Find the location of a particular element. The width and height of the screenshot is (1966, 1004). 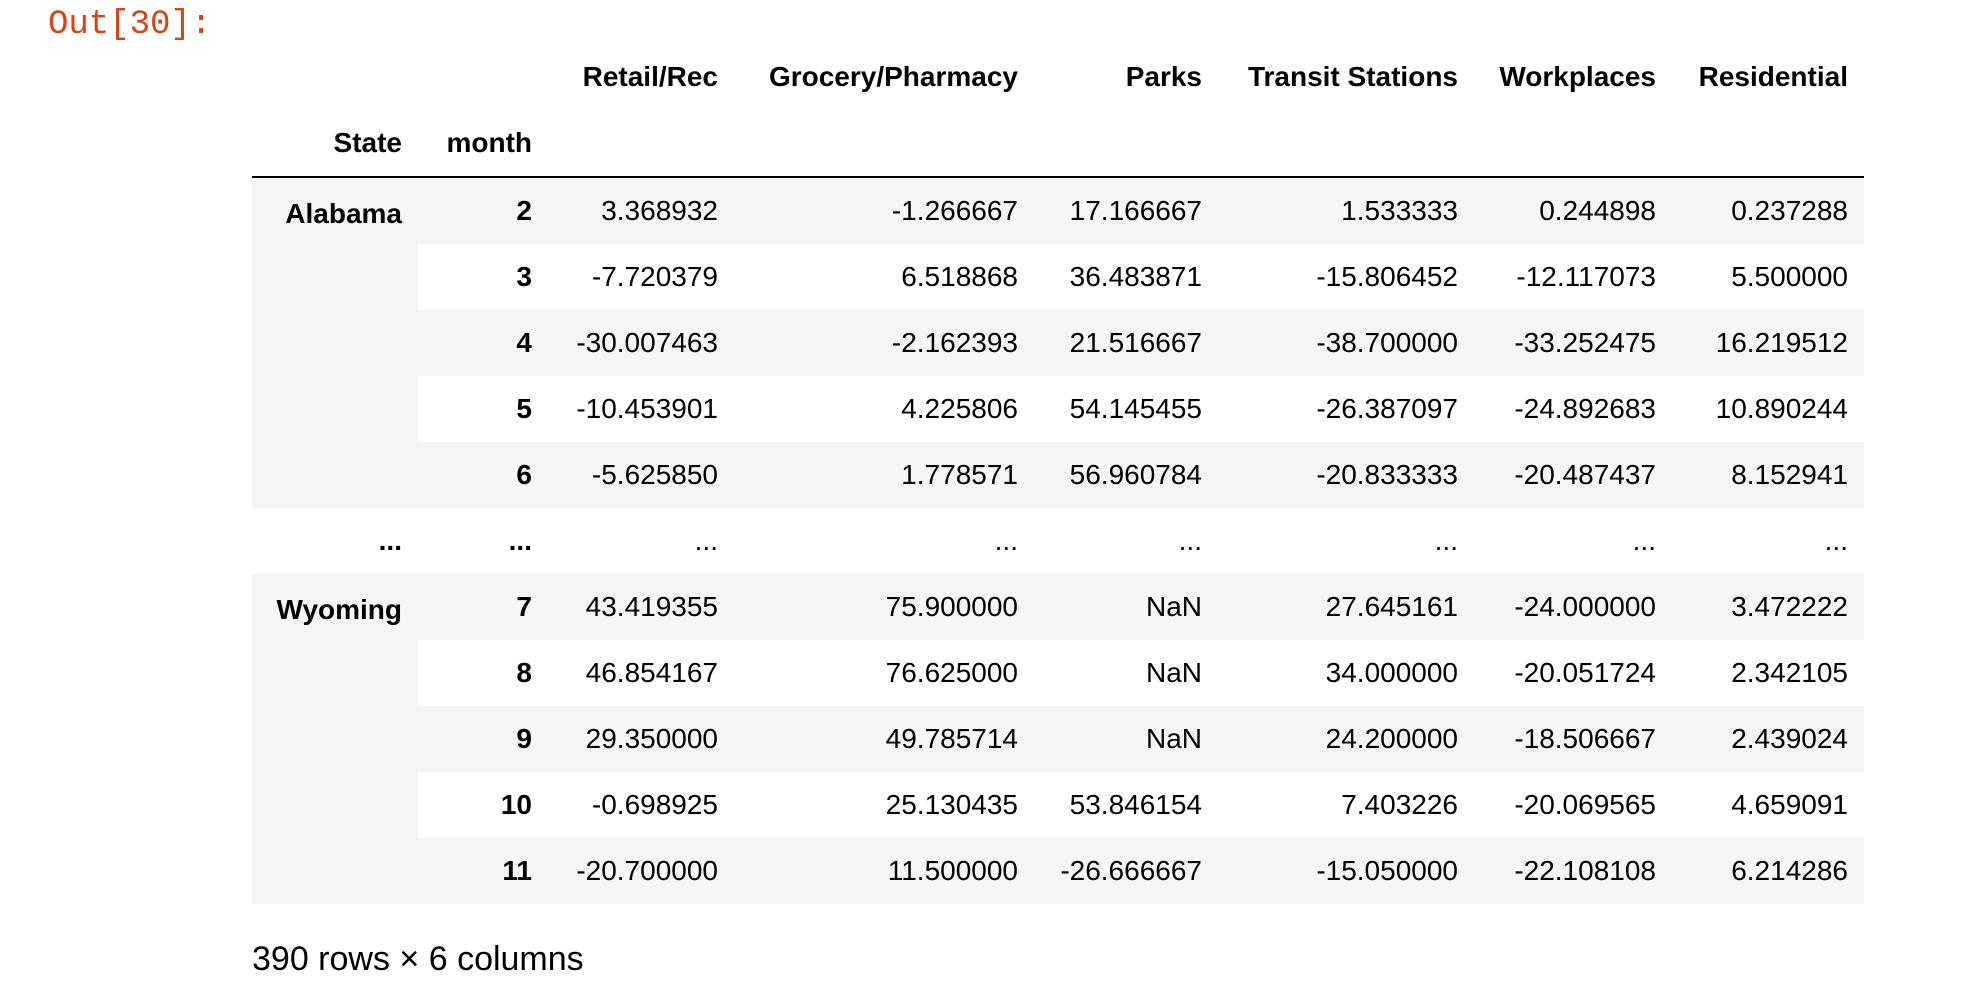

value-cell: 10.890244 is located at coordinates (1768, 409).